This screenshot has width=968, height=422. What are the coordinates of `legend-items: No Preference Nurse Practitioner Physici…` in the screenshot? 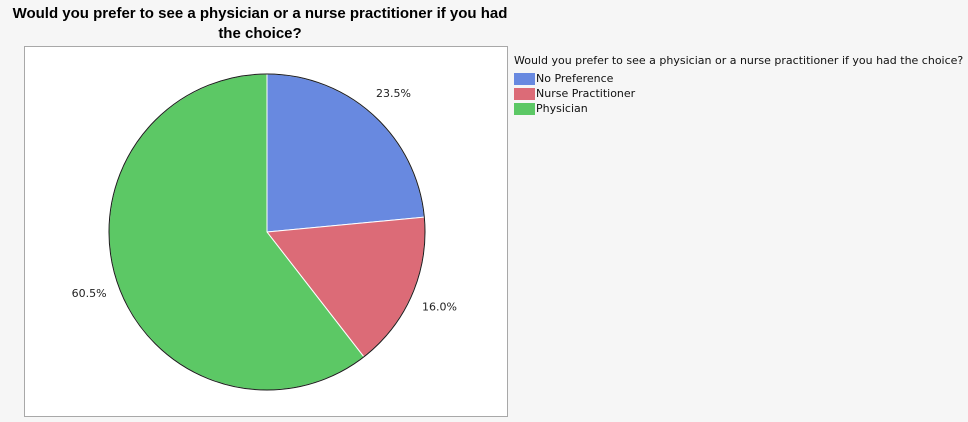 It's located at (739, 93).